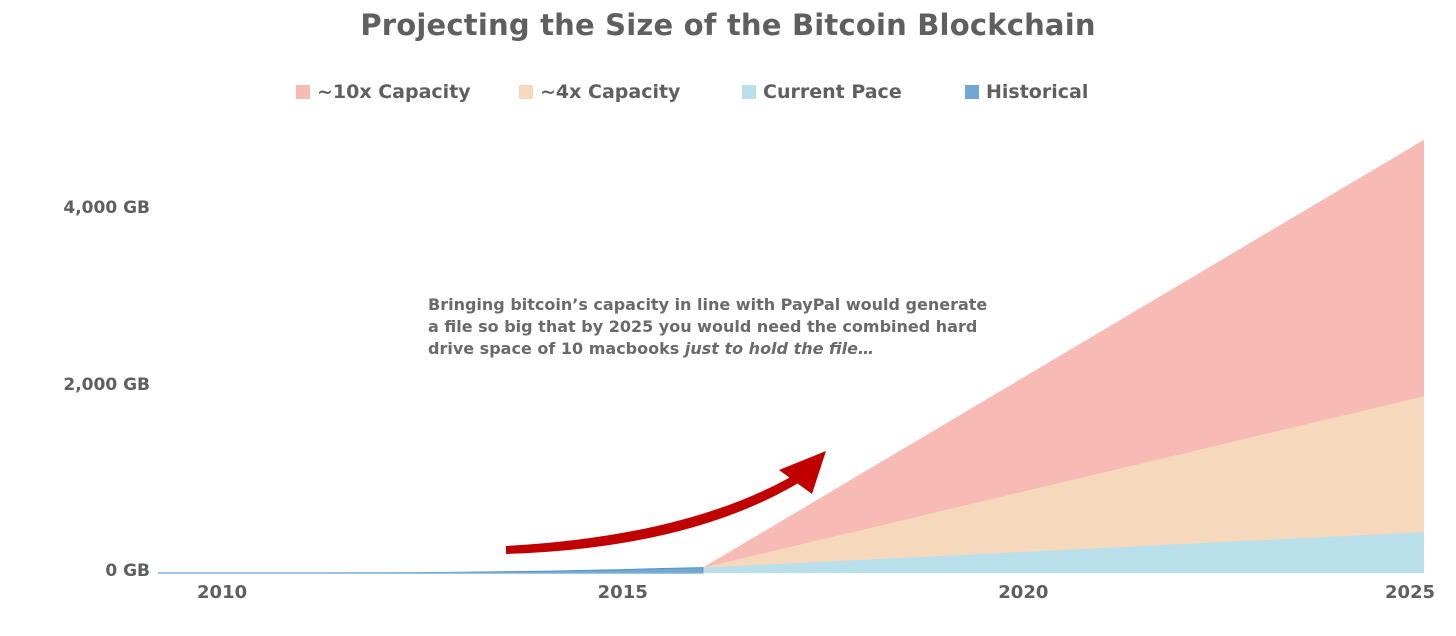  Describe the element at coordinates (394, 92) in the screenshot. I see `legend-label-10x: ~10x Capacity` at that location.